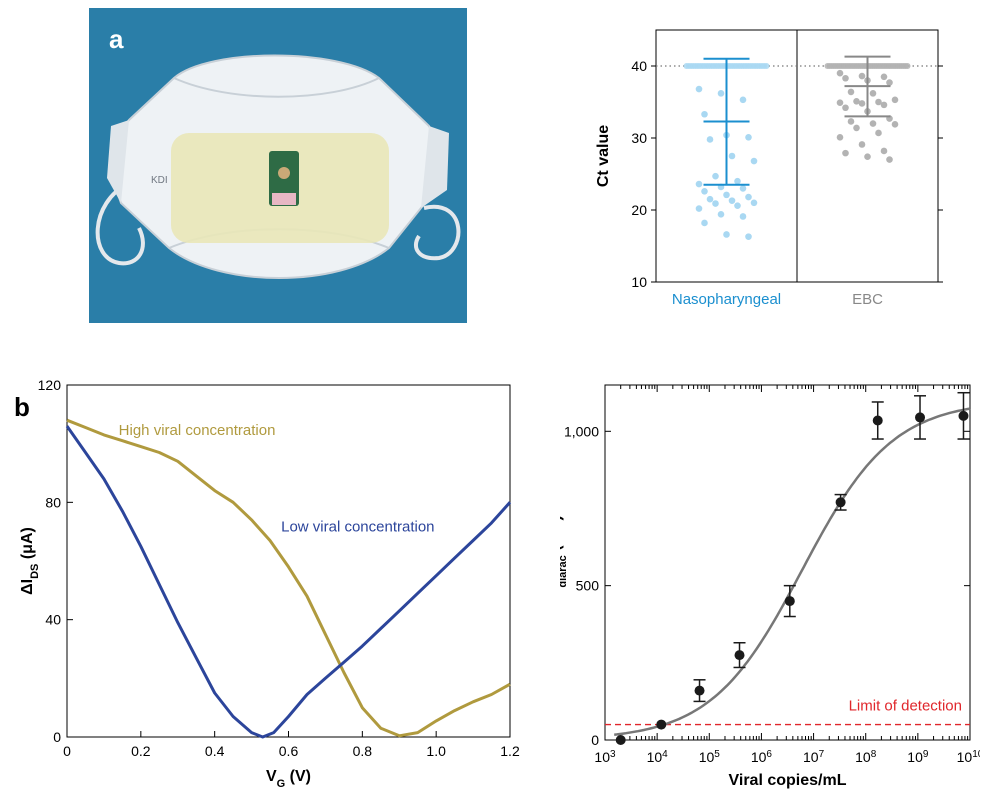  What do you see at coordinates (50, 385) in the screenshot?
I see `y-tick-label: 120` at bounding box center [50, 385].